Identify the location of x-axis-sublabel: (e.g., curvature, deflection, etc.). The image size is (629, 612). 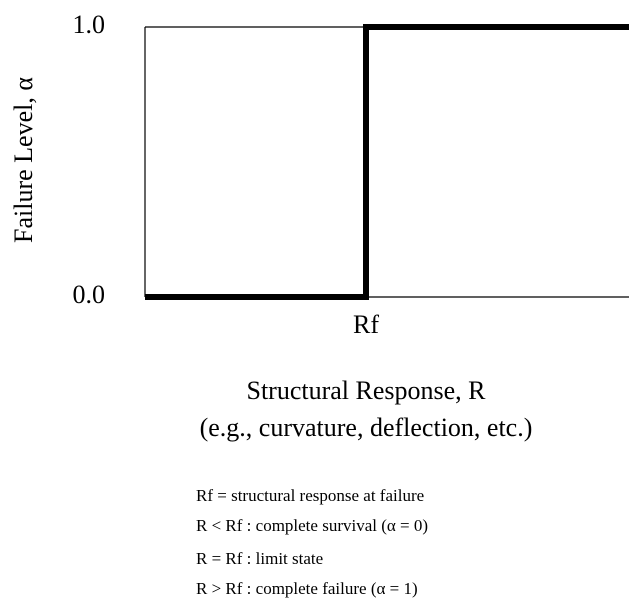
(366, 427).